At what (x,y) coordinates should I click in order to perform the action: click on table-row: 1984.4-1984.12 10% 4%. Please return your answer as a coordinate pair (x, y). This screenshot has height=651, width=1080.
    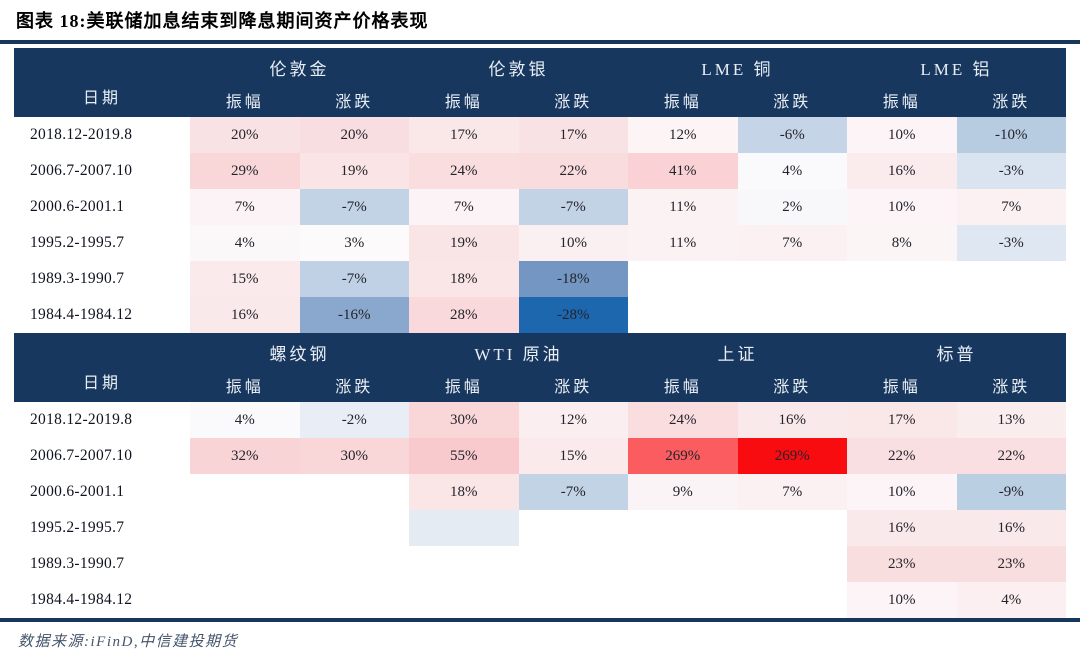
    Looking at the image, I should click on (540, 600).